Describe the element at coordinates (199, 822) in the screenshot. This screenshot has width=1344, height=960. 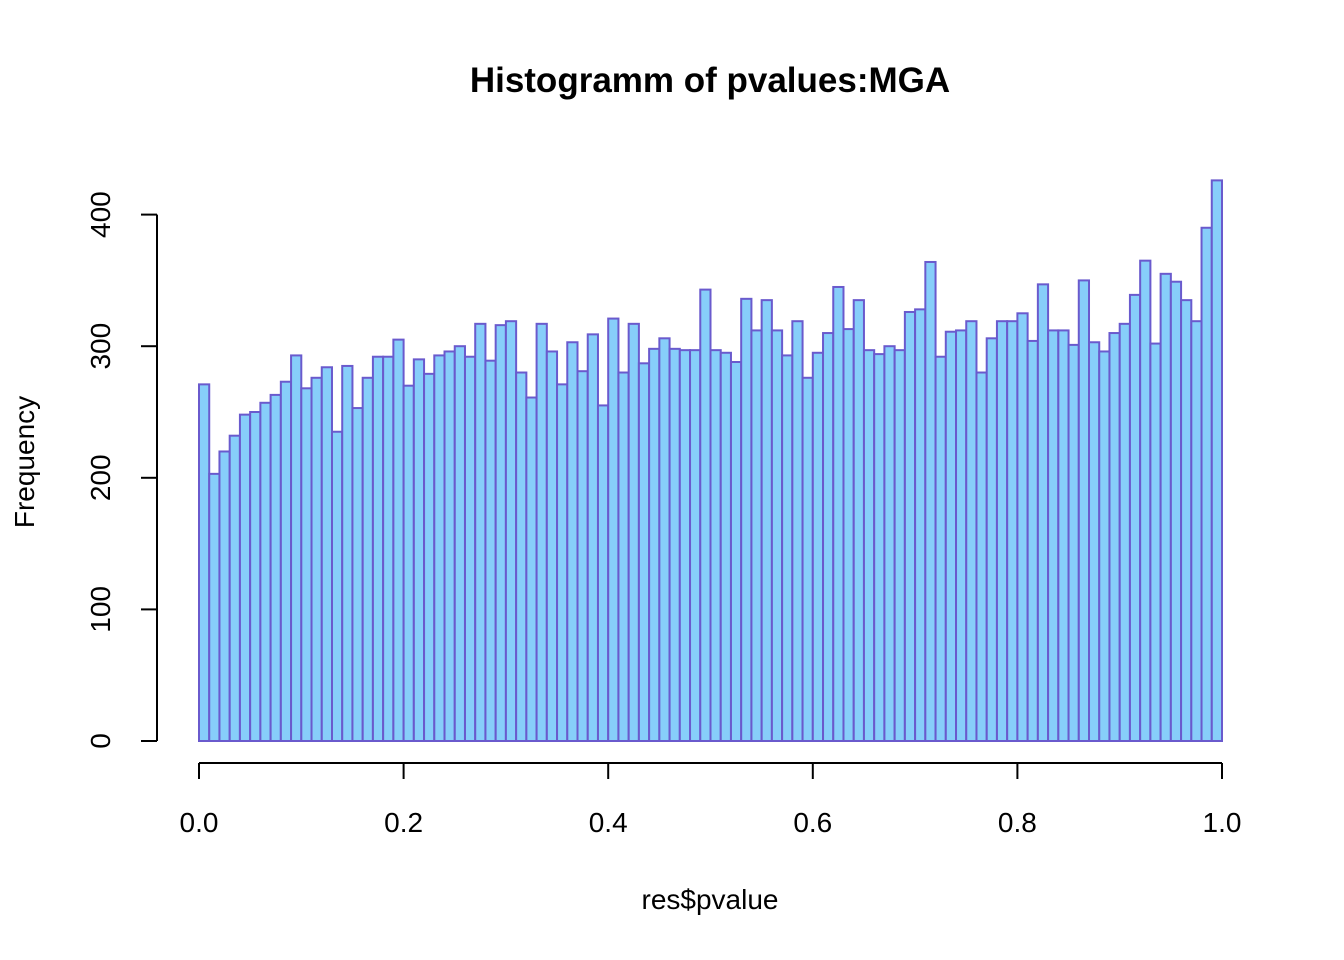
I see `x-tick-label: 0.0` at that location.